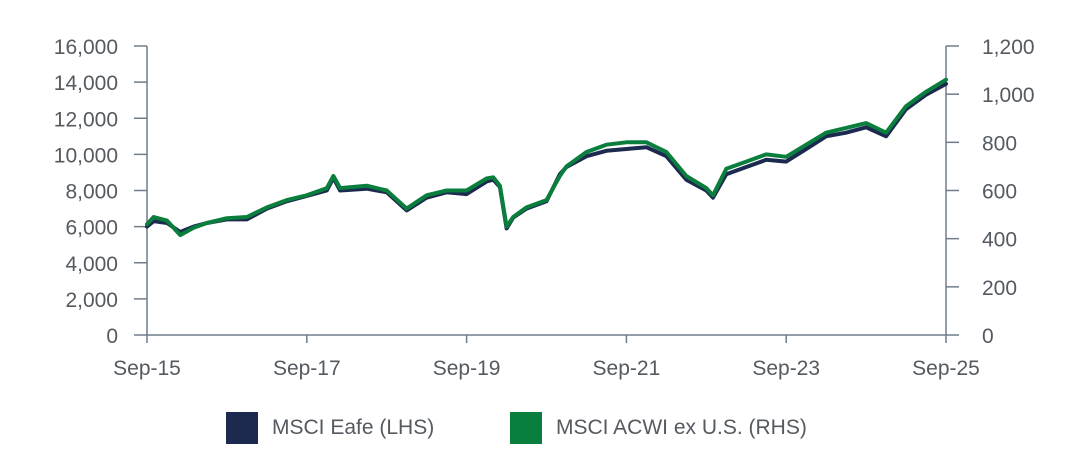  I want to click on left-axis-tick-label: 10,000, so click(86, 155).